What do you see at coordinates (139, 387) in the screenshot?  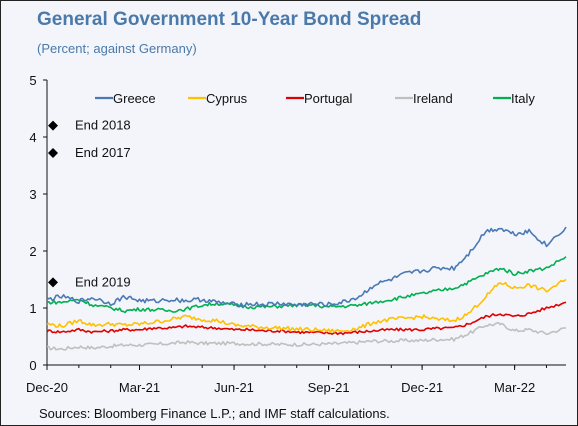 I see `x-tick-label: Mar-21` at bounding box center [139, 387].